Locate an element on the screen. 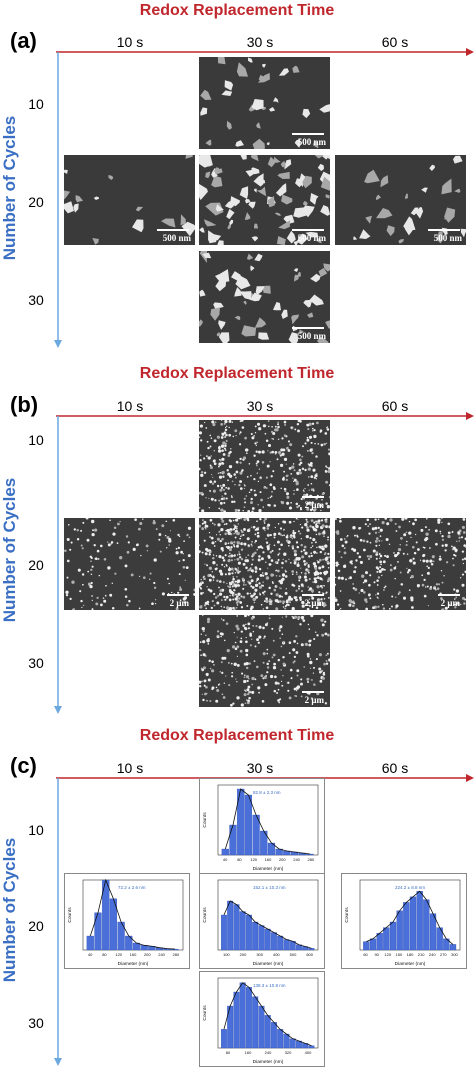 This screenshot has width=474, height=1076. y-axis-label: Counts is located at coordinates (205, 820).